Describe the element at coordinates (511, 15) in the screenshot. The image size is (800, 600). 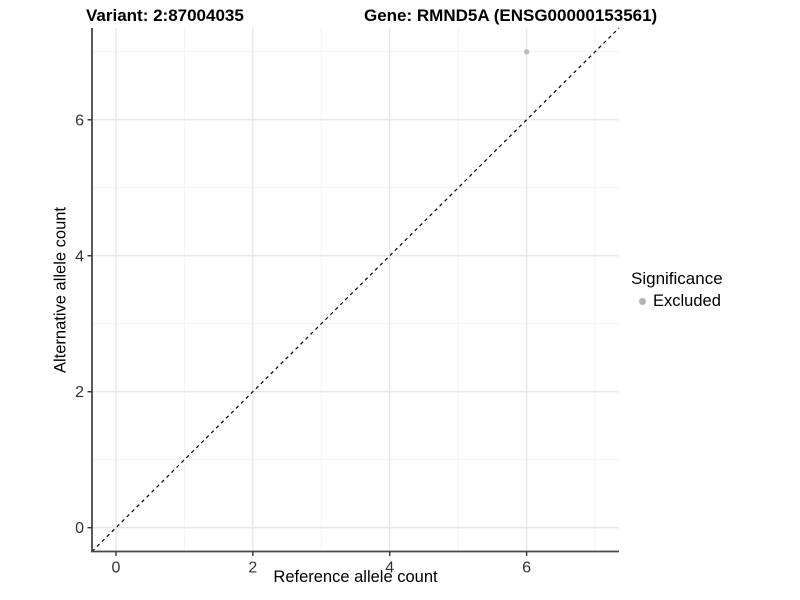
I see `gene-title: Gene: RMND5A (ENSG00000153561)` at that location.